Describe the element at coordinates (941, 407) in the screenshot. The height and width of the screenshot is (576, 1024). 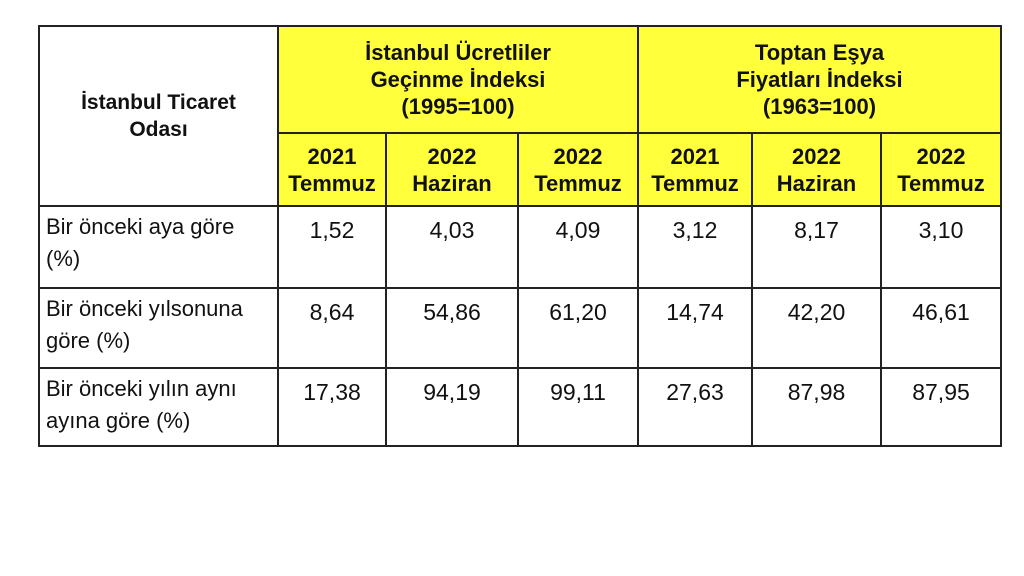
I see `data-cell: 87,95` at that location.